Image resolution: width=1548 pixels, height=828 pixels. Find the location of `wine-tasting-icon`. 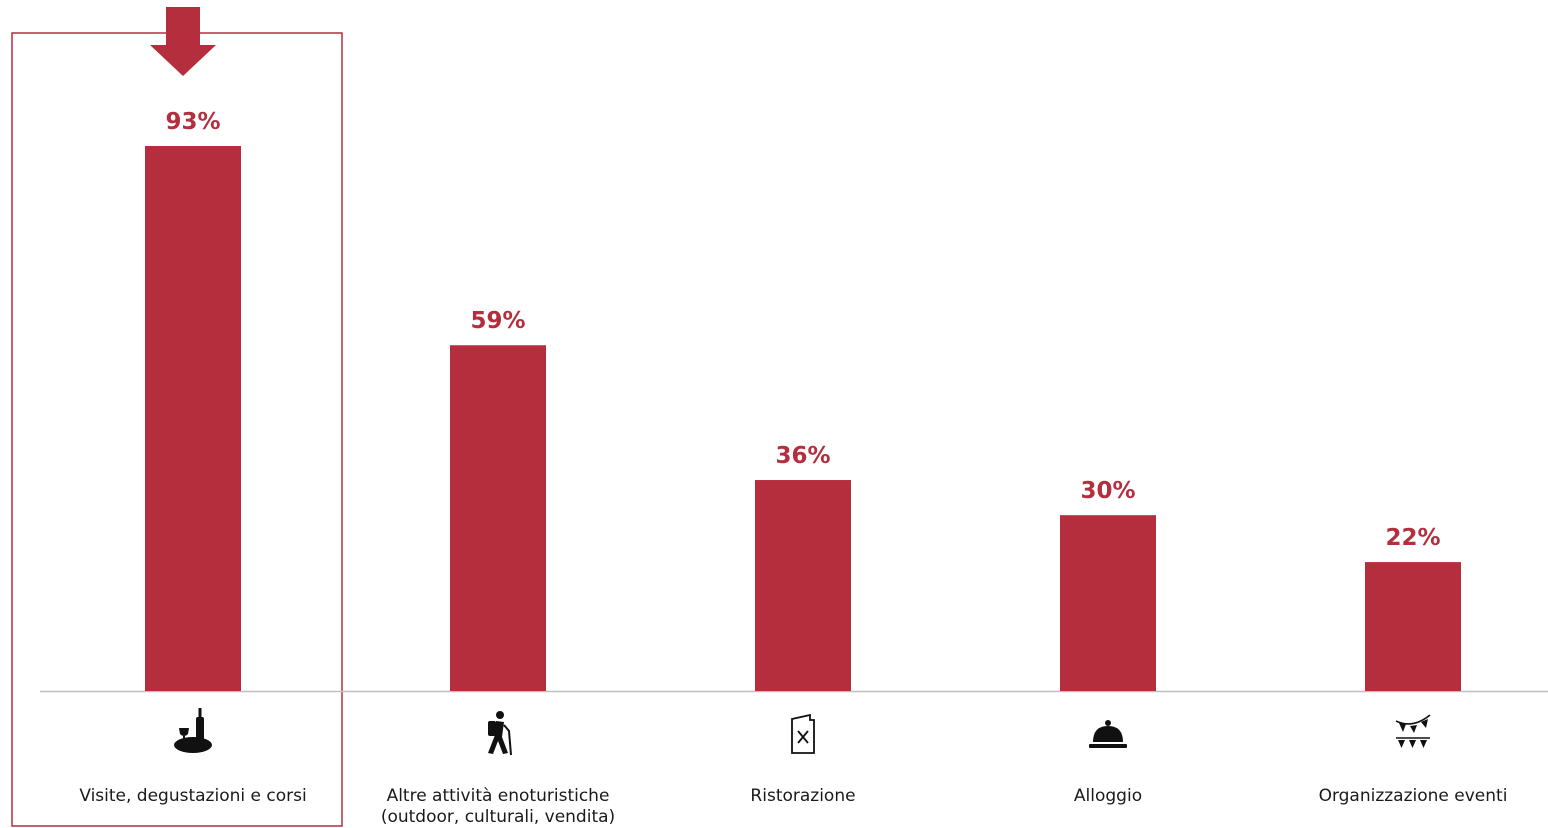

wine-tasting-icon is located at coordinates (193, 730).